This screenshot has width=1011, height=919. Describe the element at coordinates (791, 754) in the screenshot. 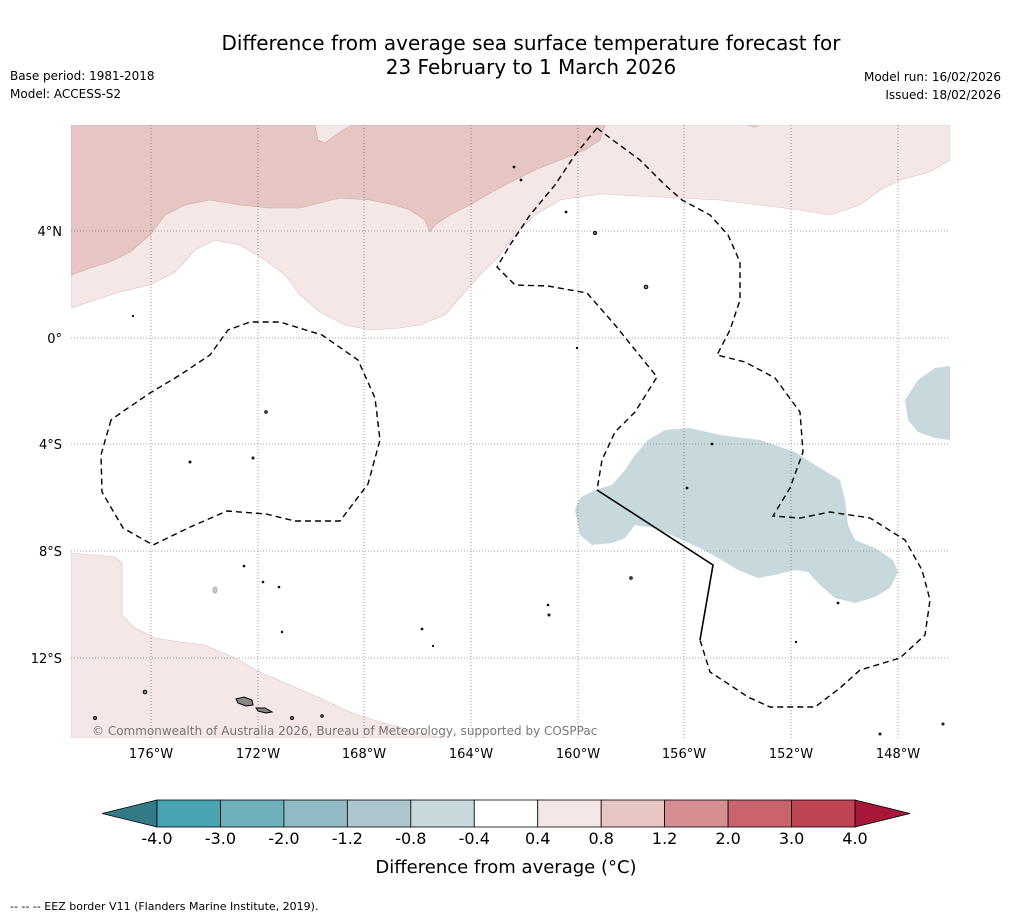

I see `lon-label-152w: 152°W` at that location.